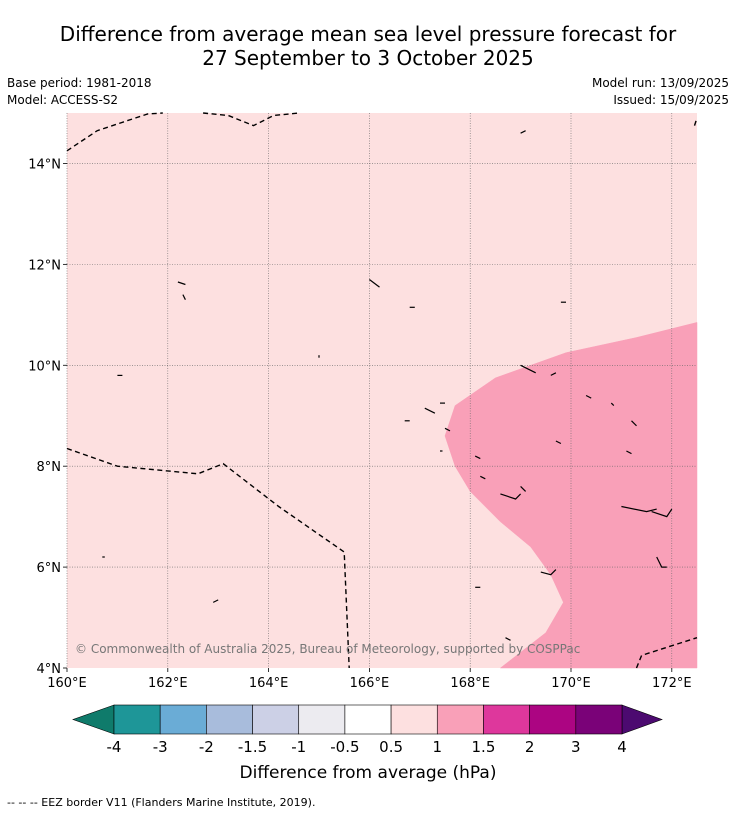 Image resolution: width=736 pixels, height=816 pixels. What do you see at coordinates (368, 773) in the screenshot?
I see `colorbar-label: Difference from average (hPa)` at bounding box center [368, 773].